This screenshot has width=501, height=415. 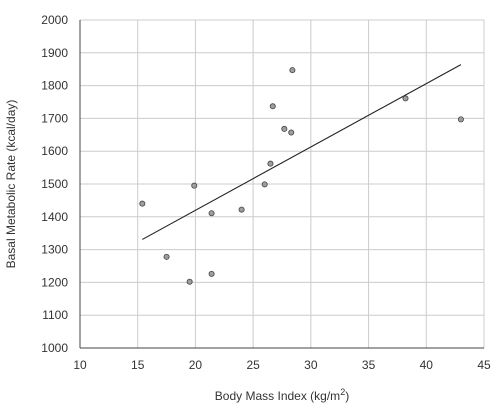 What do you see at coordinates (54, 151) in the screenshot?
I see `y-tick-label: 1600` at bounding box center [54, 151].